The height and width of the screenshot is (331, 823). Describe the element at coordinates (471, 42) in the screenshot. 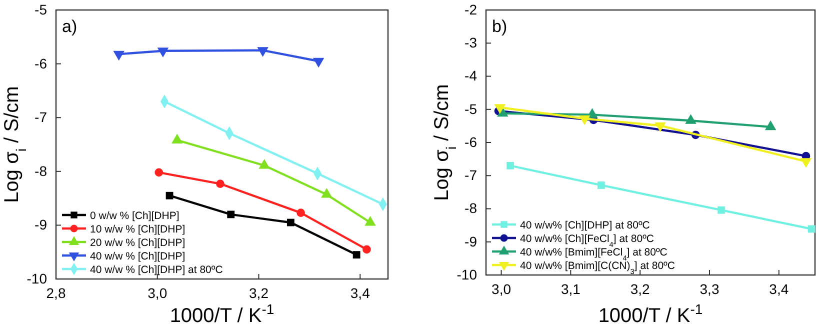

I see `y-tick-label: -3` at that location.